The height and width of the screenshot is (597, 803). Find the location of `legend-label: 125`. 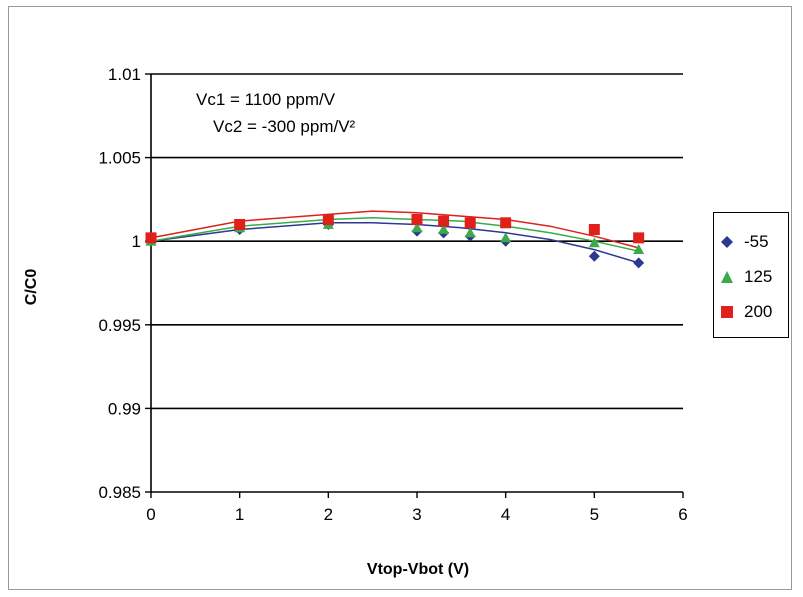

legend-label: 125 is located at coordinates (758, 276).